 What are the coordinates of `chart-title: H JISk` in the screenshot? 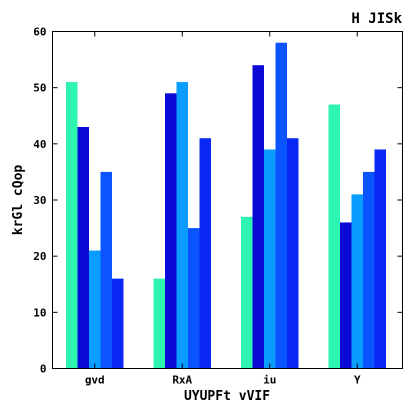 It's located at (376, 19).